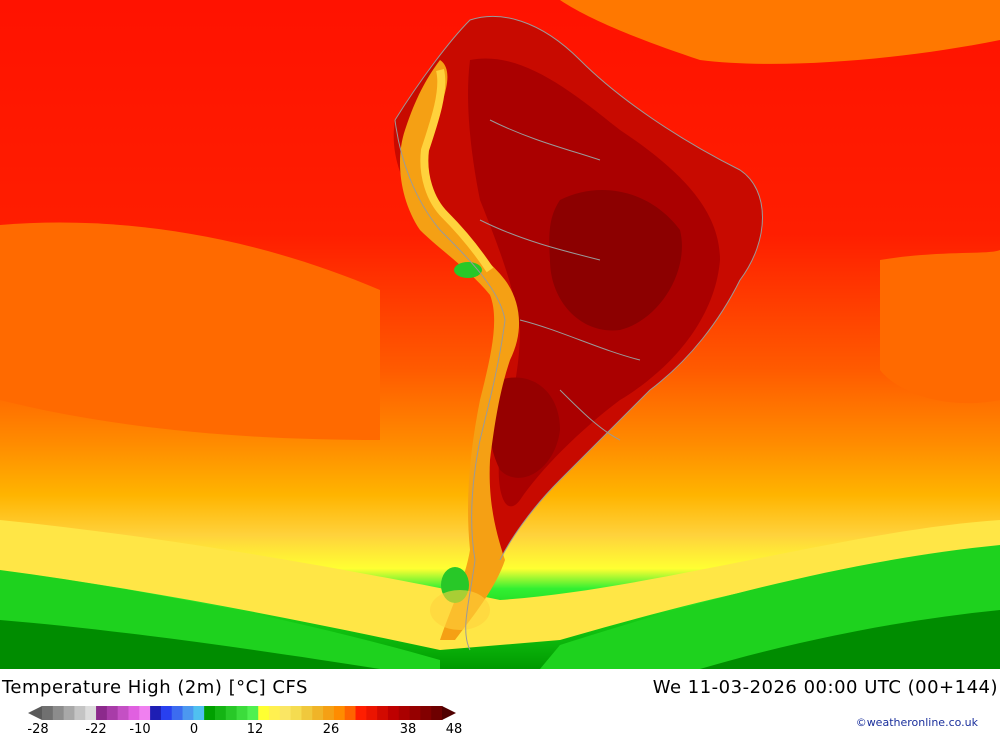 The image size is (1000, 734). Describe the element at coordinates (457, 171) in the screenshot. I see `andes-ridge` at that location.